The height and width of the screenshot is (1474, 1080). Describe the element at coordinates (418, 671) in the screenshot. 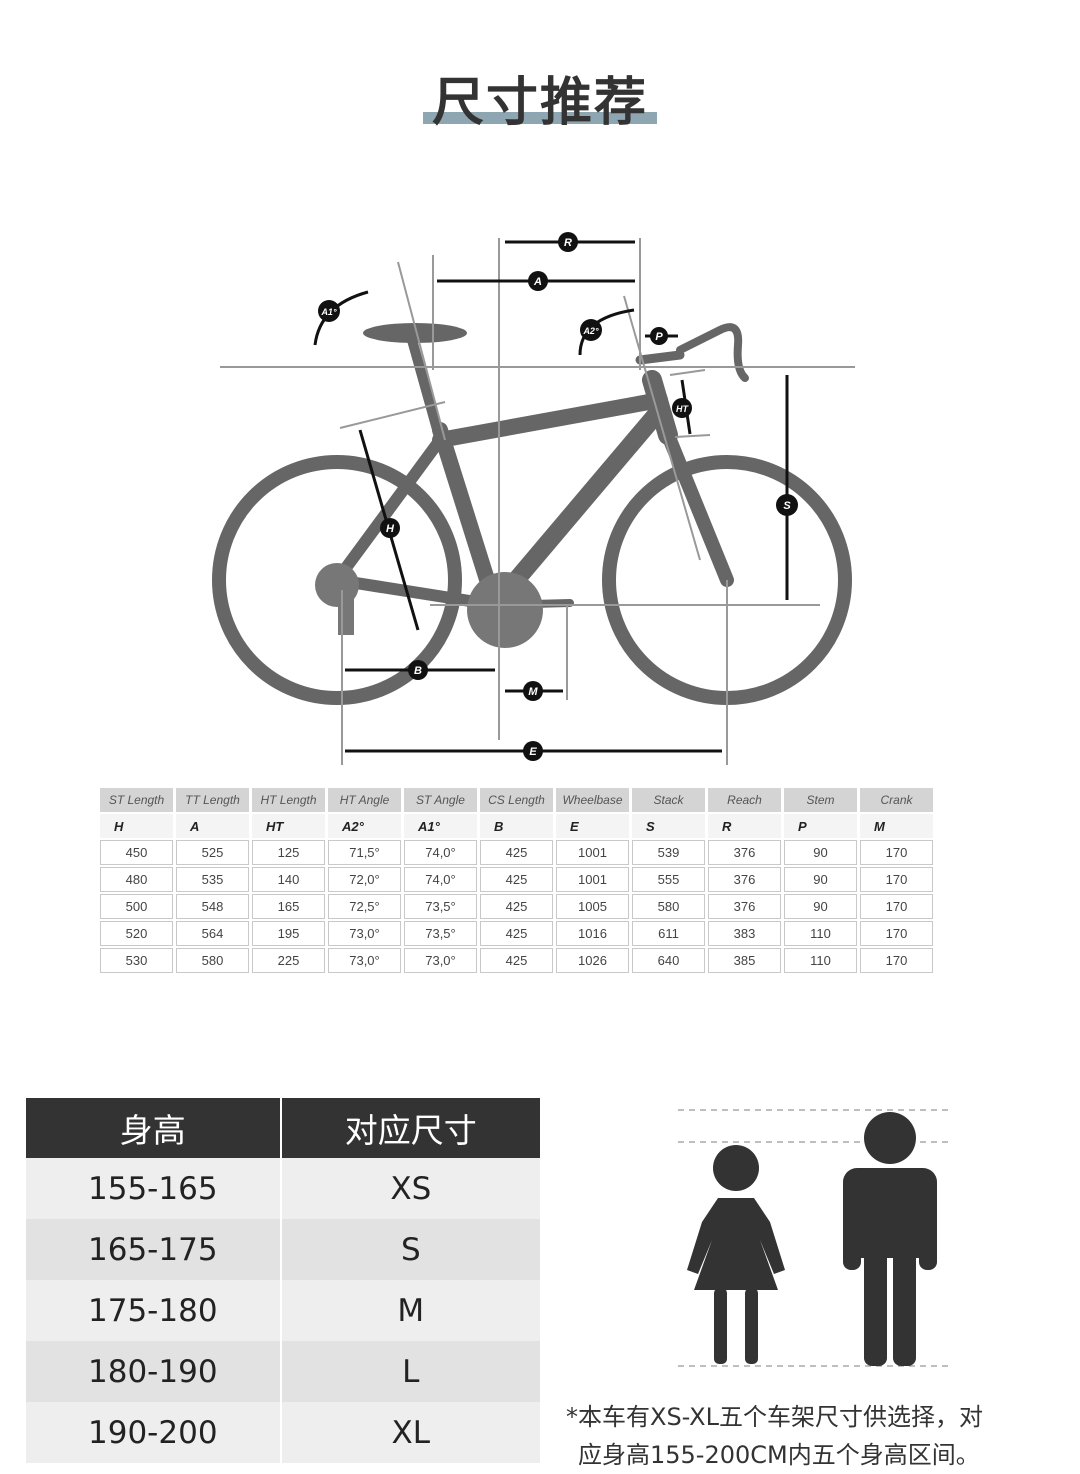

I see `label-b: B` at that location.